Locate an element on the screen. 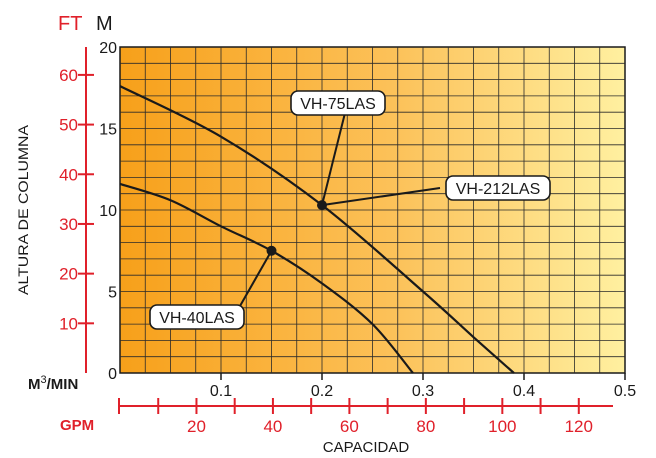 The image size is (656, 458). callout-label-vh-212las: VH-212LAS is located at coordinates (498, 189).